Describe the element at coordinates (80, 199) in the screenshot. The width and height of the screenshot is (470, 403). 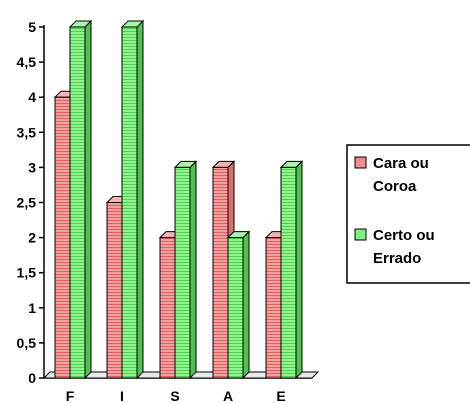
I see `bar-F-certo-ou-errado` at that location.